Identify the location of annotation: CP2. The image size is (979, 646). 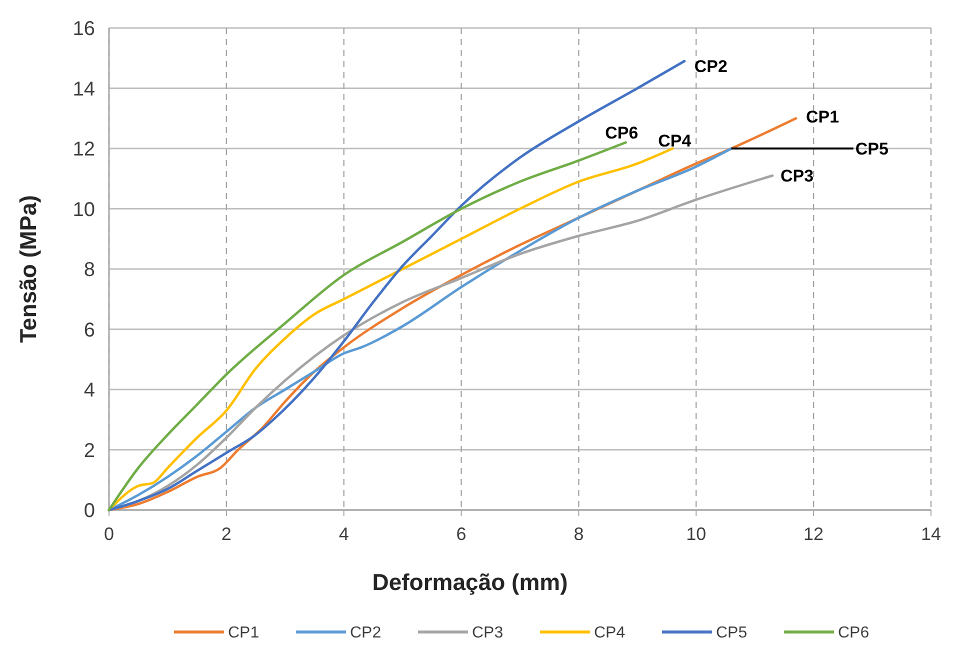
(711, 66).